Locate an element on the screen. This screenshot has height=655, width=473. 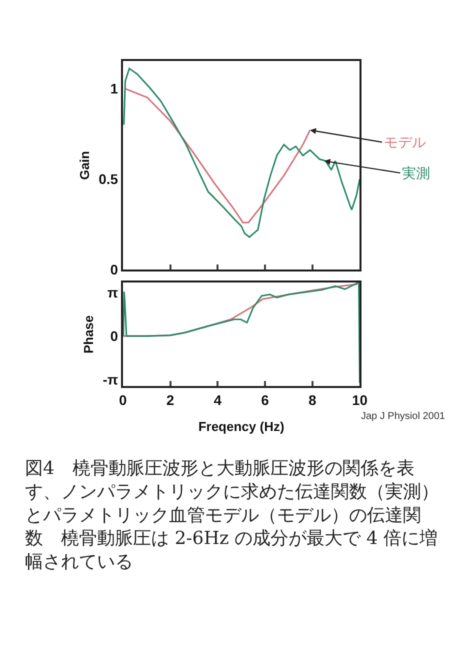
x-tick-label: 2 is located at coordinates (170, 400).